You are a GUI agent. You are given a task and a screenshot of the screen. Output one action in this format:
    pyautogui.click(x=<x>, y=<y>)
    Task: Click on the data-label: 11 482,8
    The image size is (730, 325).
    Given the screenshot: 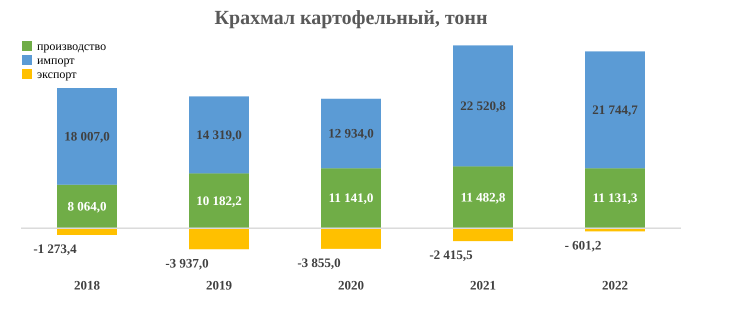 What is the action you would take?
    pyautogui.click(x=483, y=196)
    